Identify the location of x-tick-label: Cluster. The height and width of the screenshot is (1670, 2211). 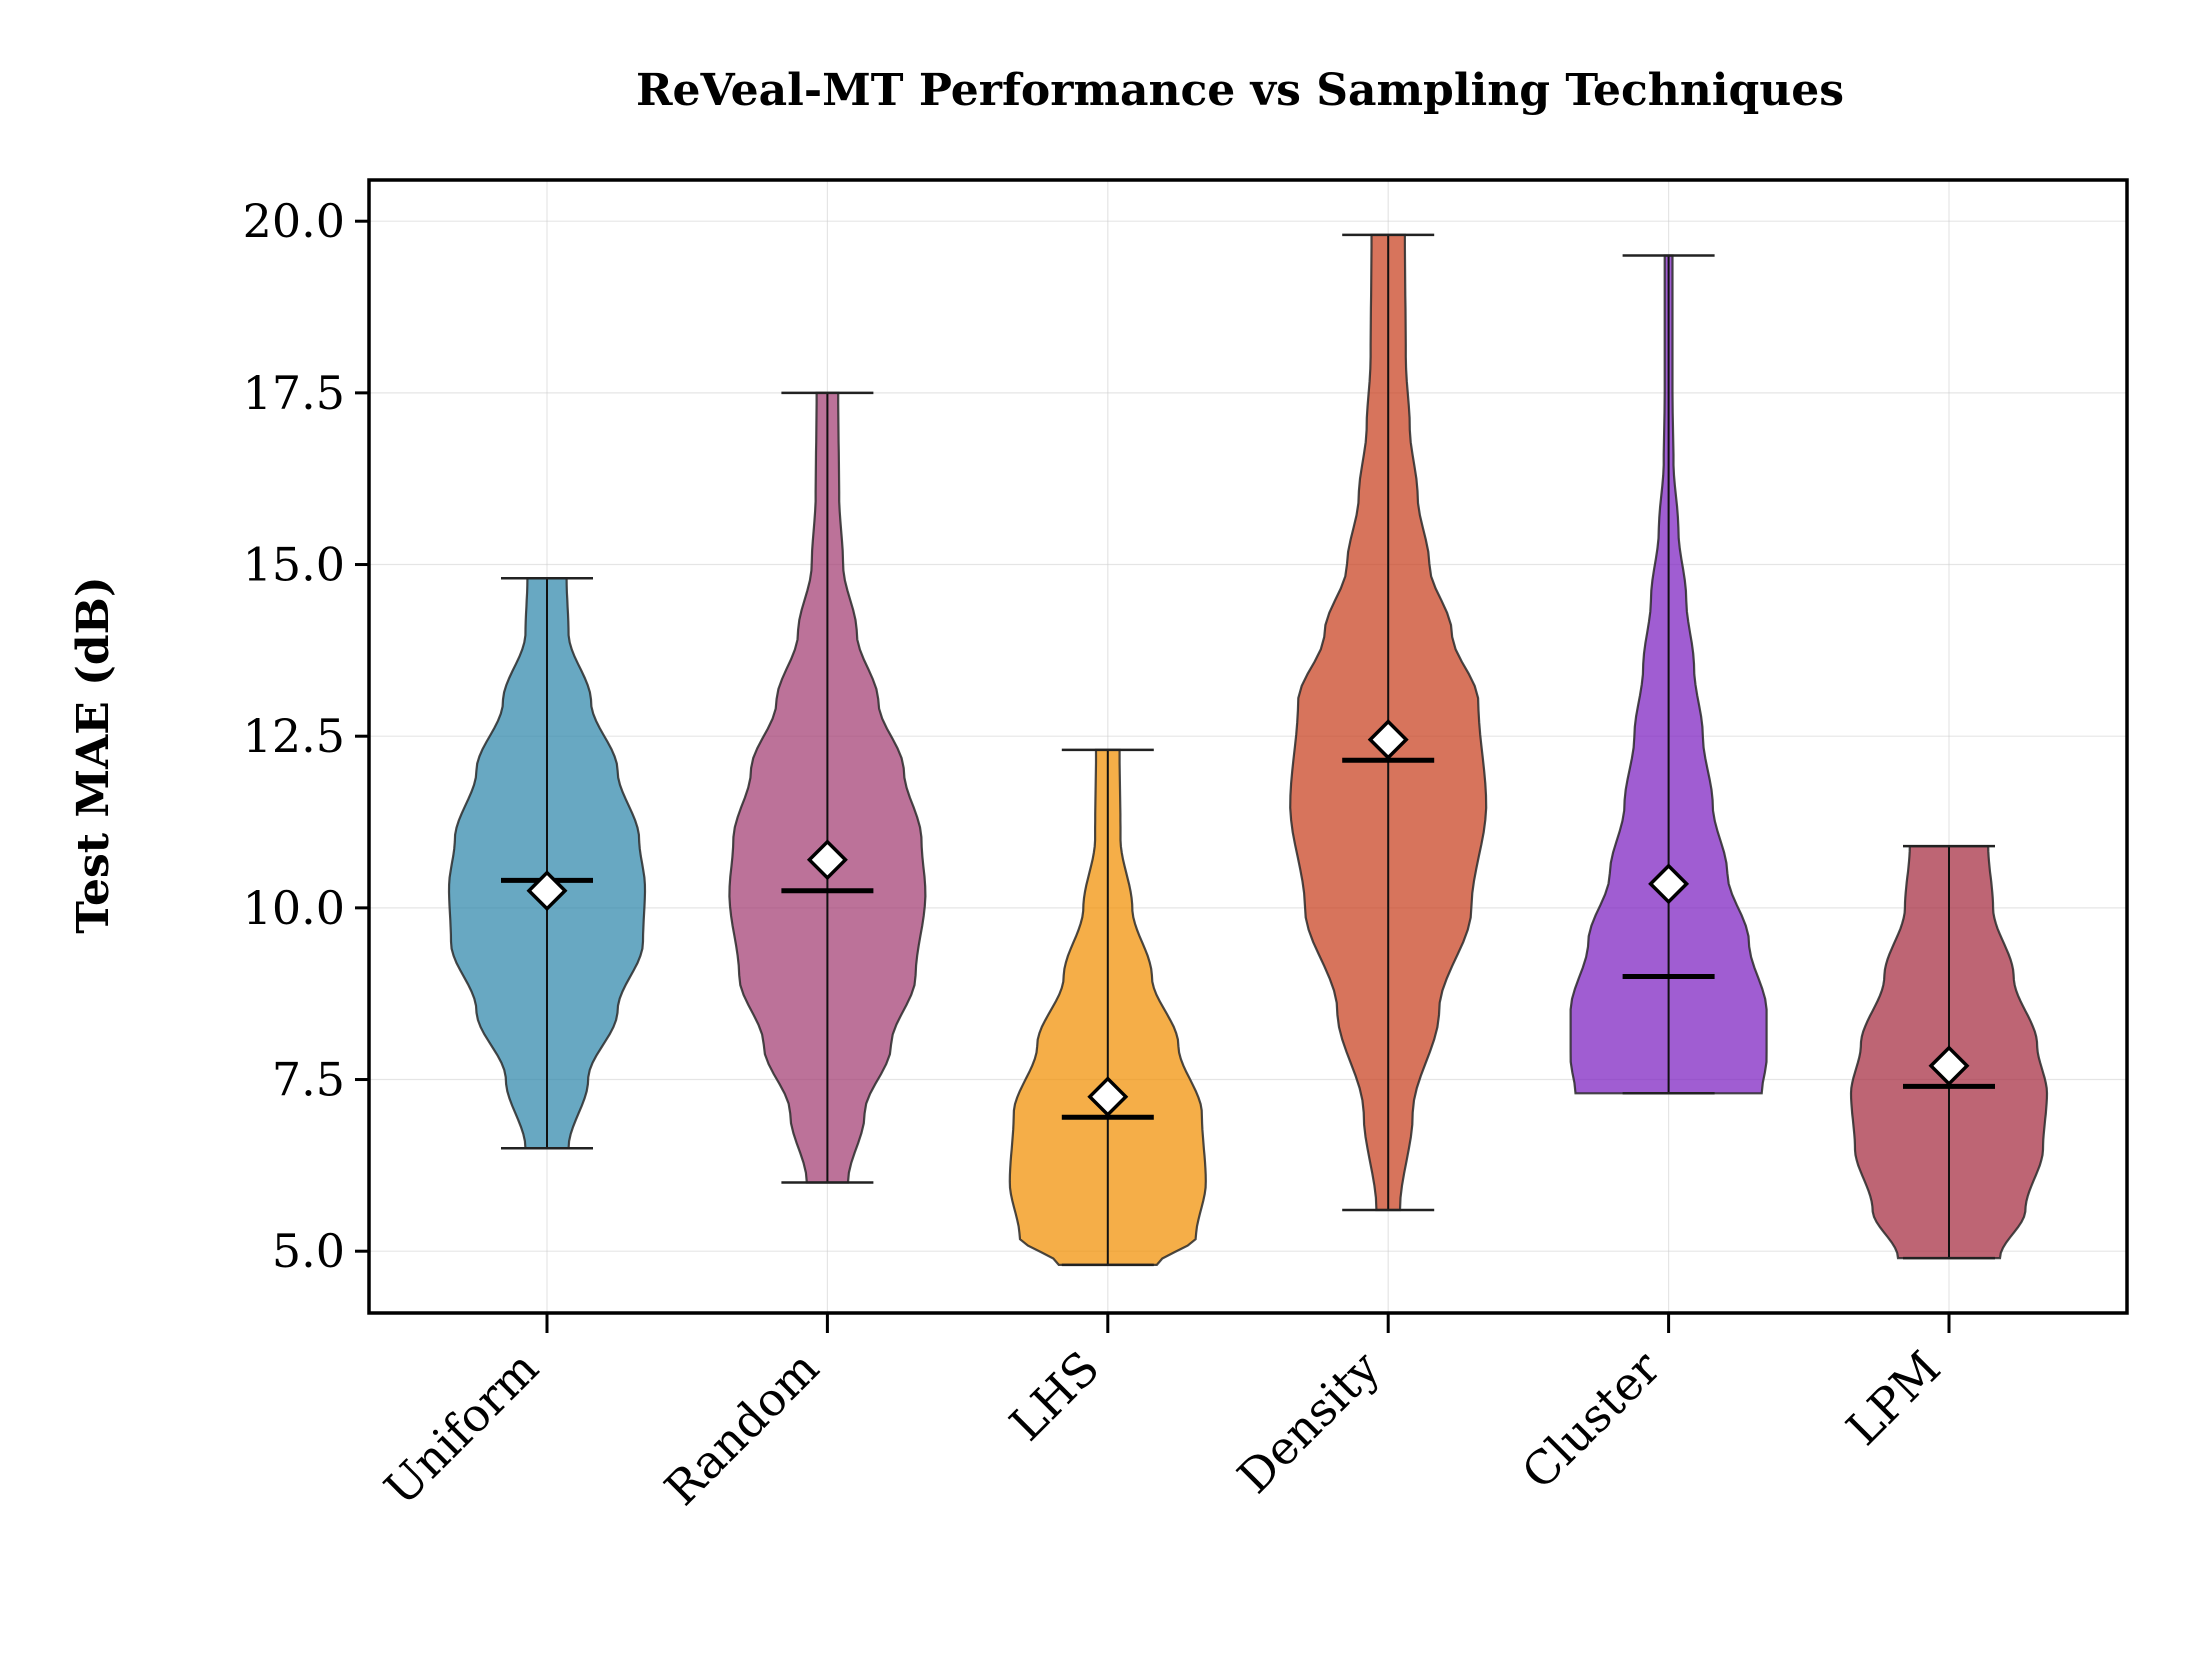
(1590, 1420).